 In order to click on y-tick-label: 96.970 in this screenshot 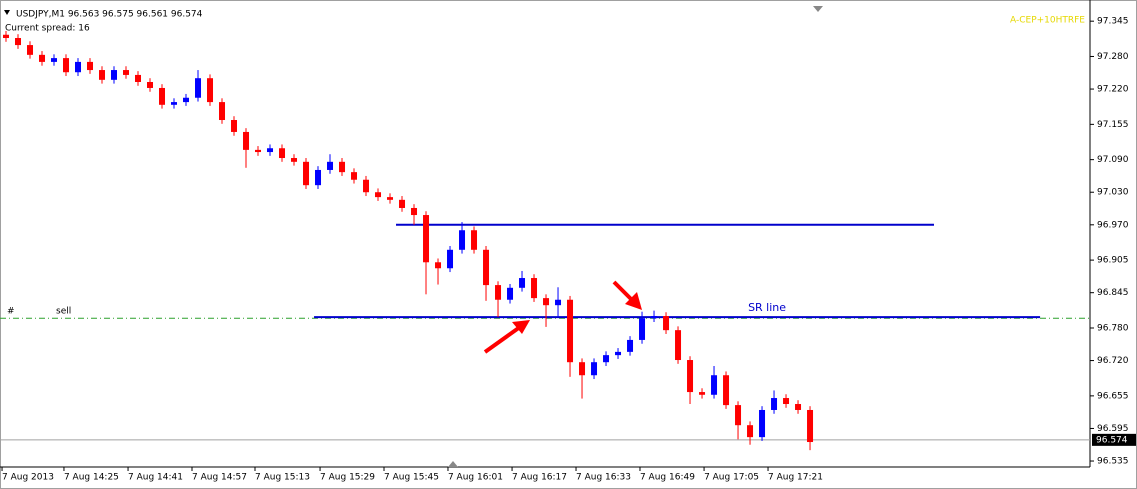, I will do `click(1113, 225)`.